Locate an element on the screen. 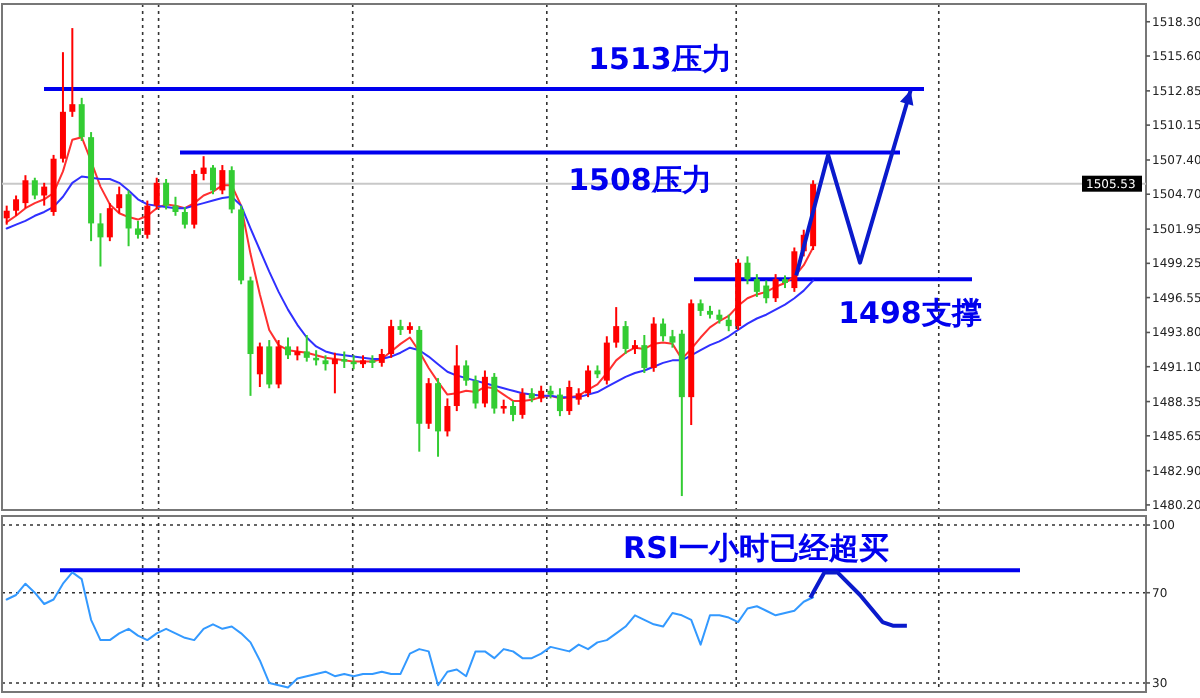 This screenshot has width=1200, height=698. line-series is located at coordinates (410, 630).